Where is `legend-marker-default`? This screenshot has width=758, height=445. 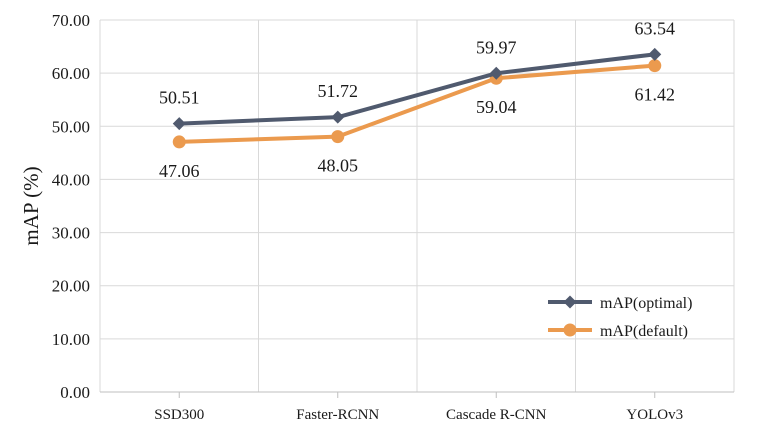 legend-marker-default is located at coordinates (570, 330).